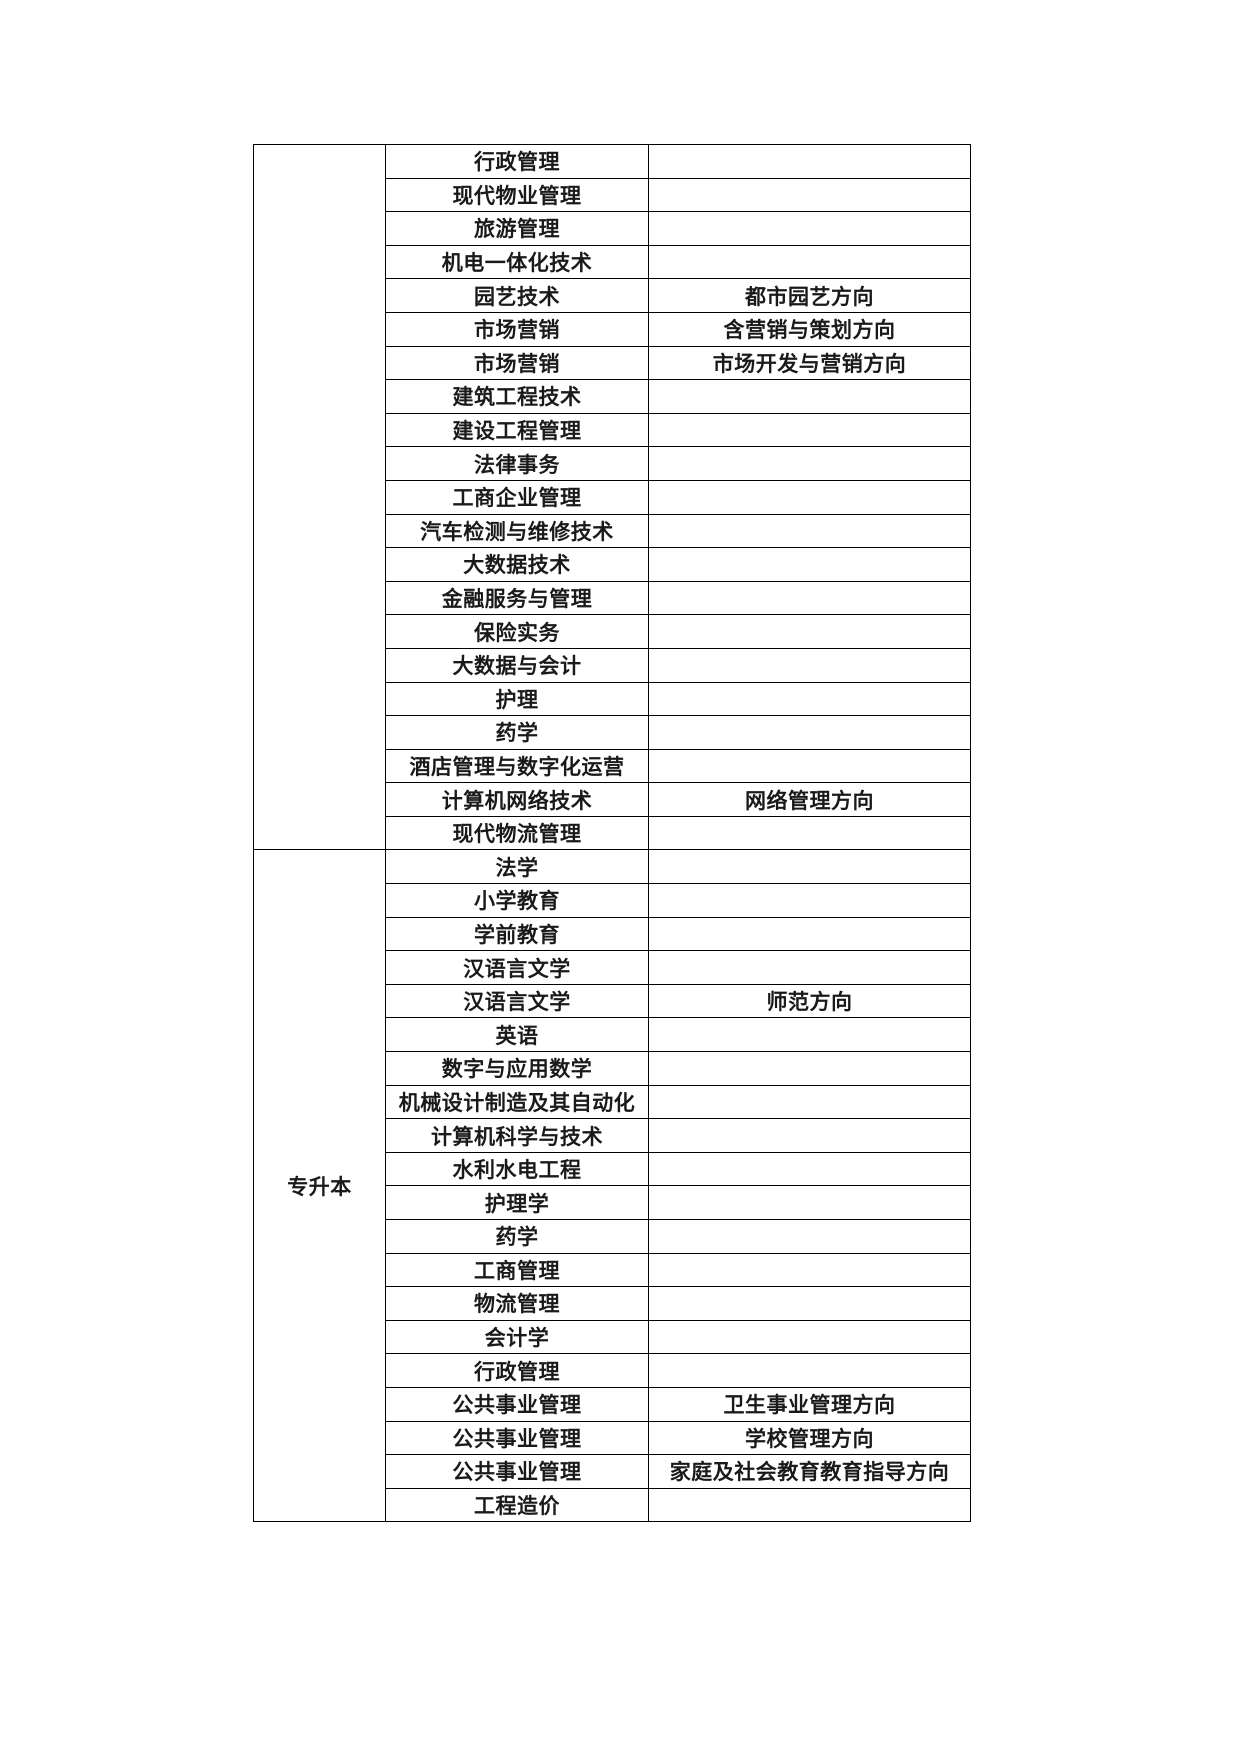 The height and width of the screenshot is (1754, 1240). Describe the element at coordinates (517, 665) in the screenshot. I see `major-cell: 大数据与会计` at that location.